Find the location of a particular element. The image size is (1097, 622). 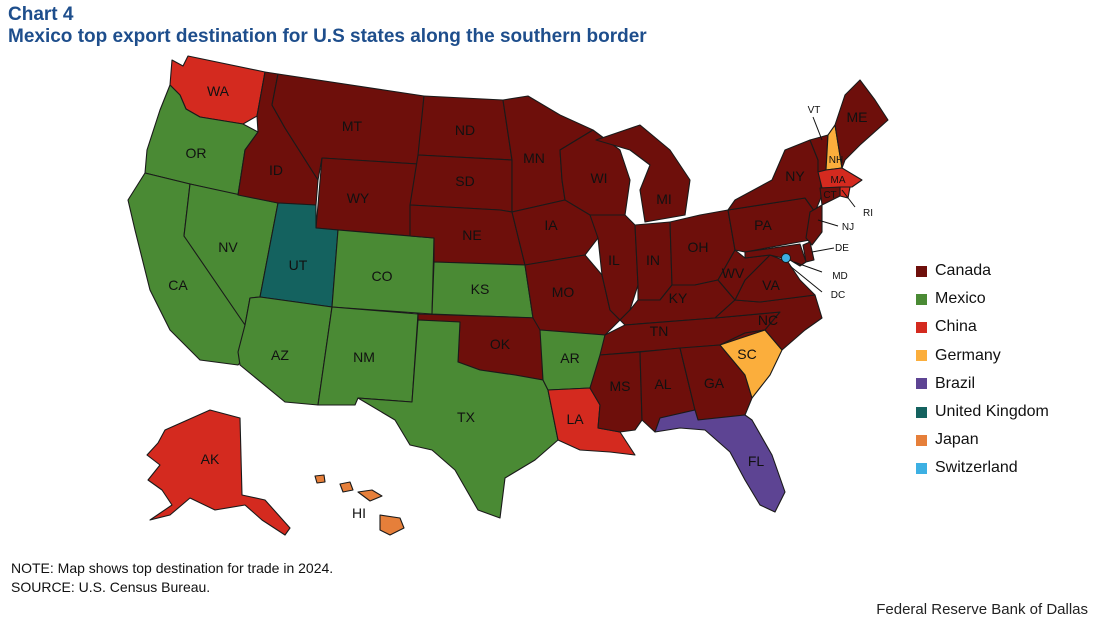

legend-label: Germany is located at coordinates (968, 355).